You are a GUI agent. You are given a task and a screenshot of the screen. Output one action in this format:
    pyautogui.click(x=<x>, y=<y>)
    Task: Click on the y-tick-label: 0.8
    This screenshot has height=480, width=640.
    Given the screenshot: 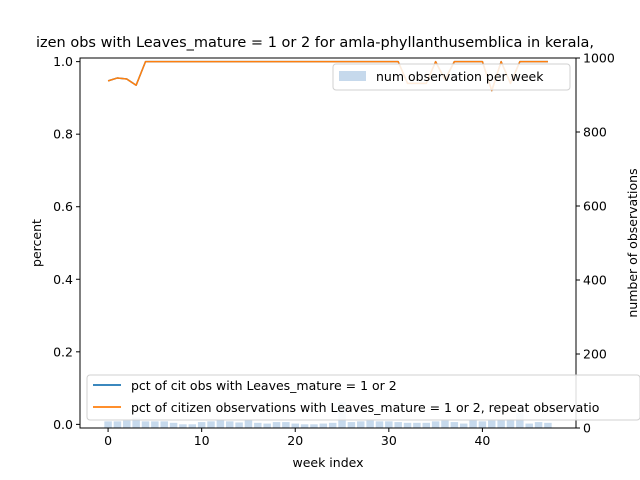 What is the action you would take?
    pyautogui.click(x=63, y=134)
    